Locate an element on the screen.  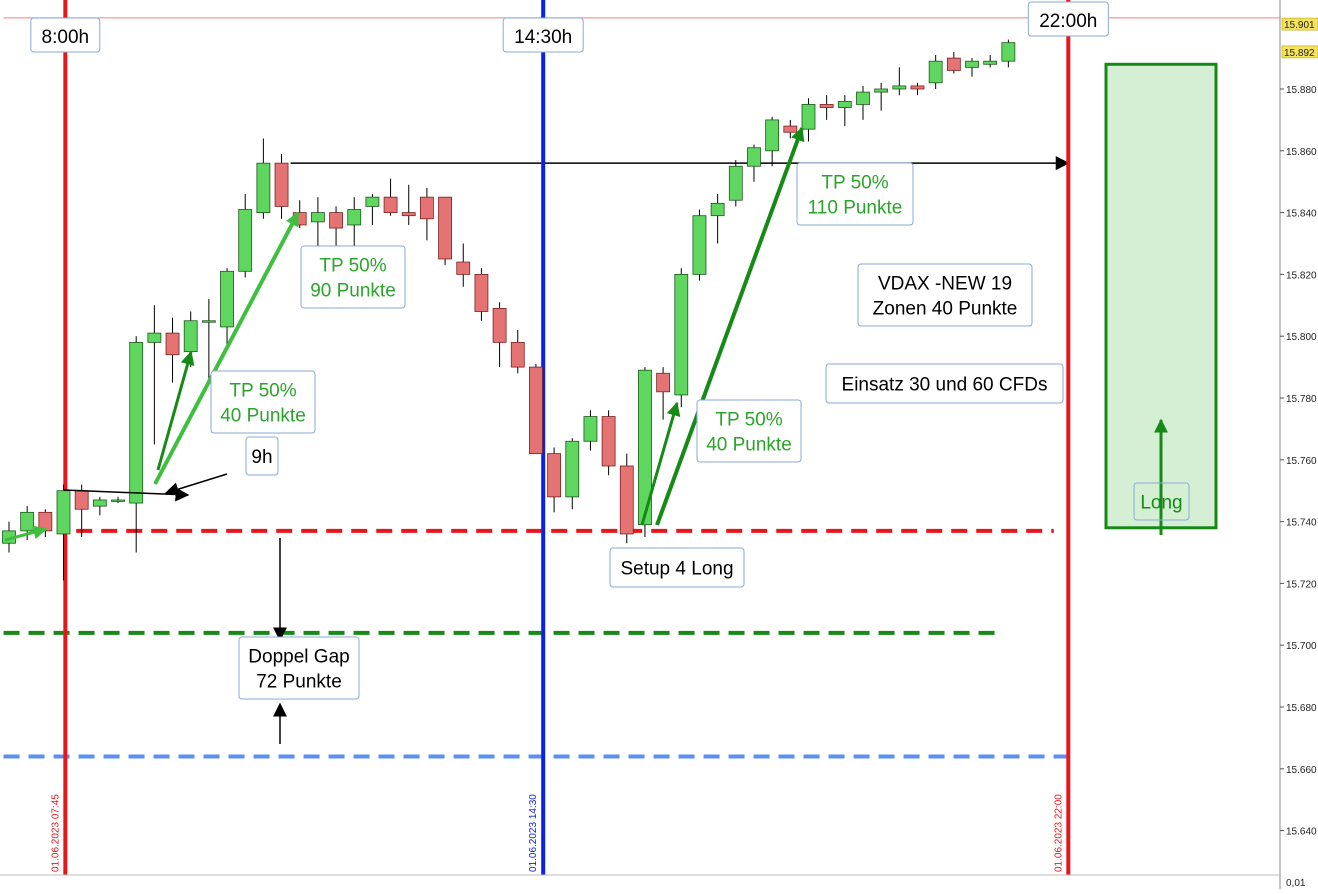
annotation-text-6-1: 40 Punkte is located at coordinates (749, 445).